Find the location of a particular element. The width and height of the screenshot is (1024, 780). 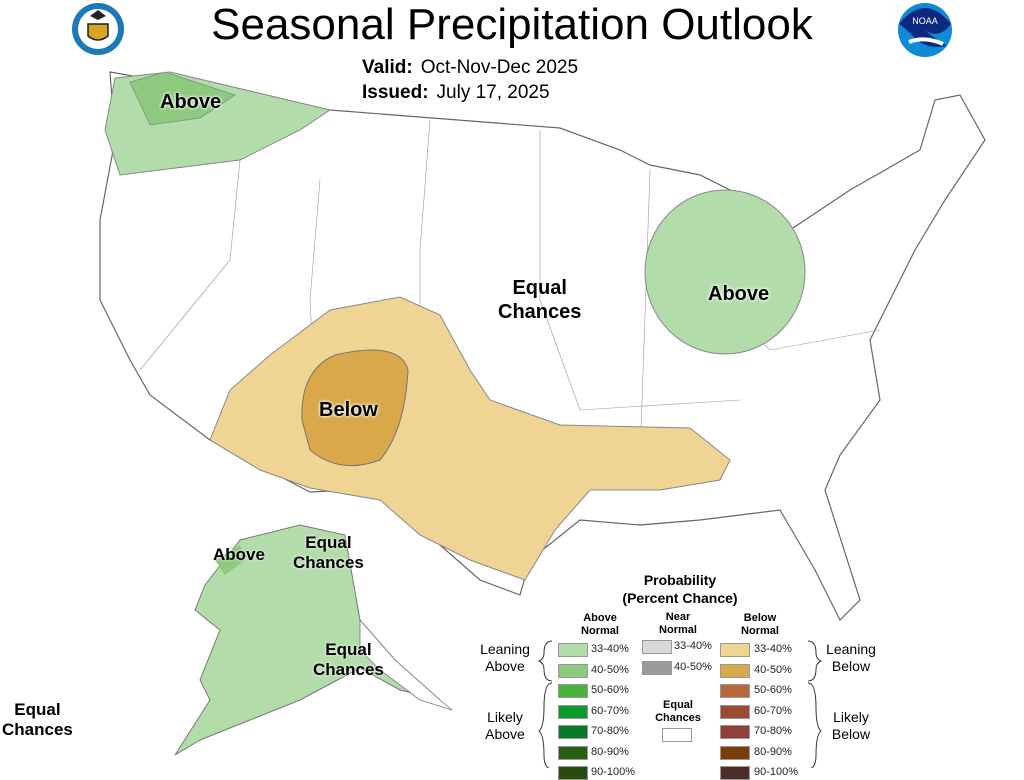

legend-title-line2: (Percent Chance) is located at coordinates (680, 598).